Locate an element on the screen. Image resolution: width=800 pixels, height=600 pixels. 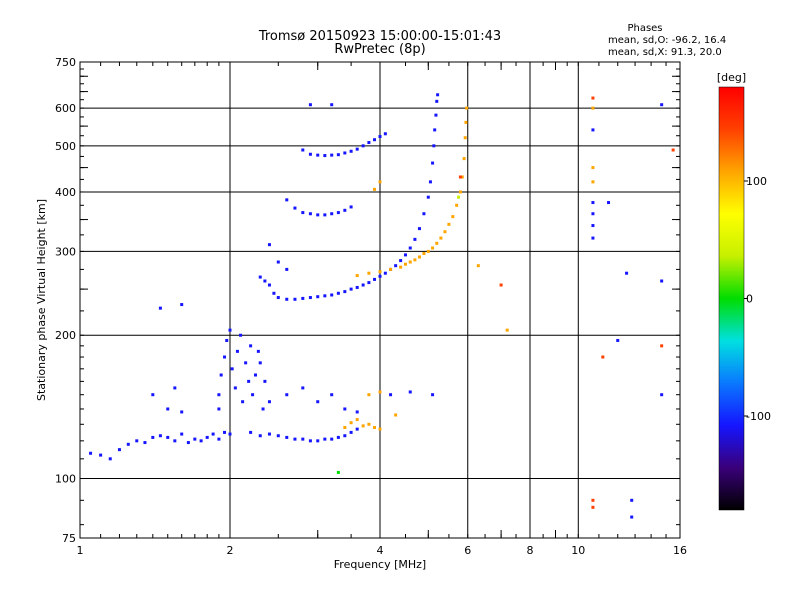
info-panel-line-x: mean, sd,X: 91.3, 20.0 is located at coordinates (665, 52).